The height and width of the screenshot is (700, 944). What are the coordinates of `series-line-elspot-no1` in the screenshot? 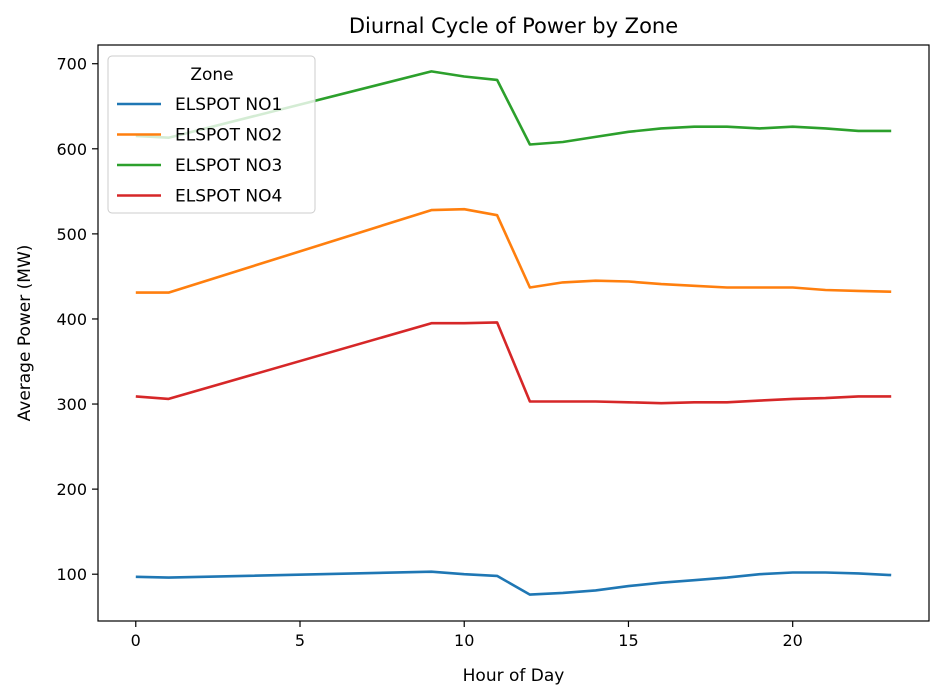 It's located at (513, 583).